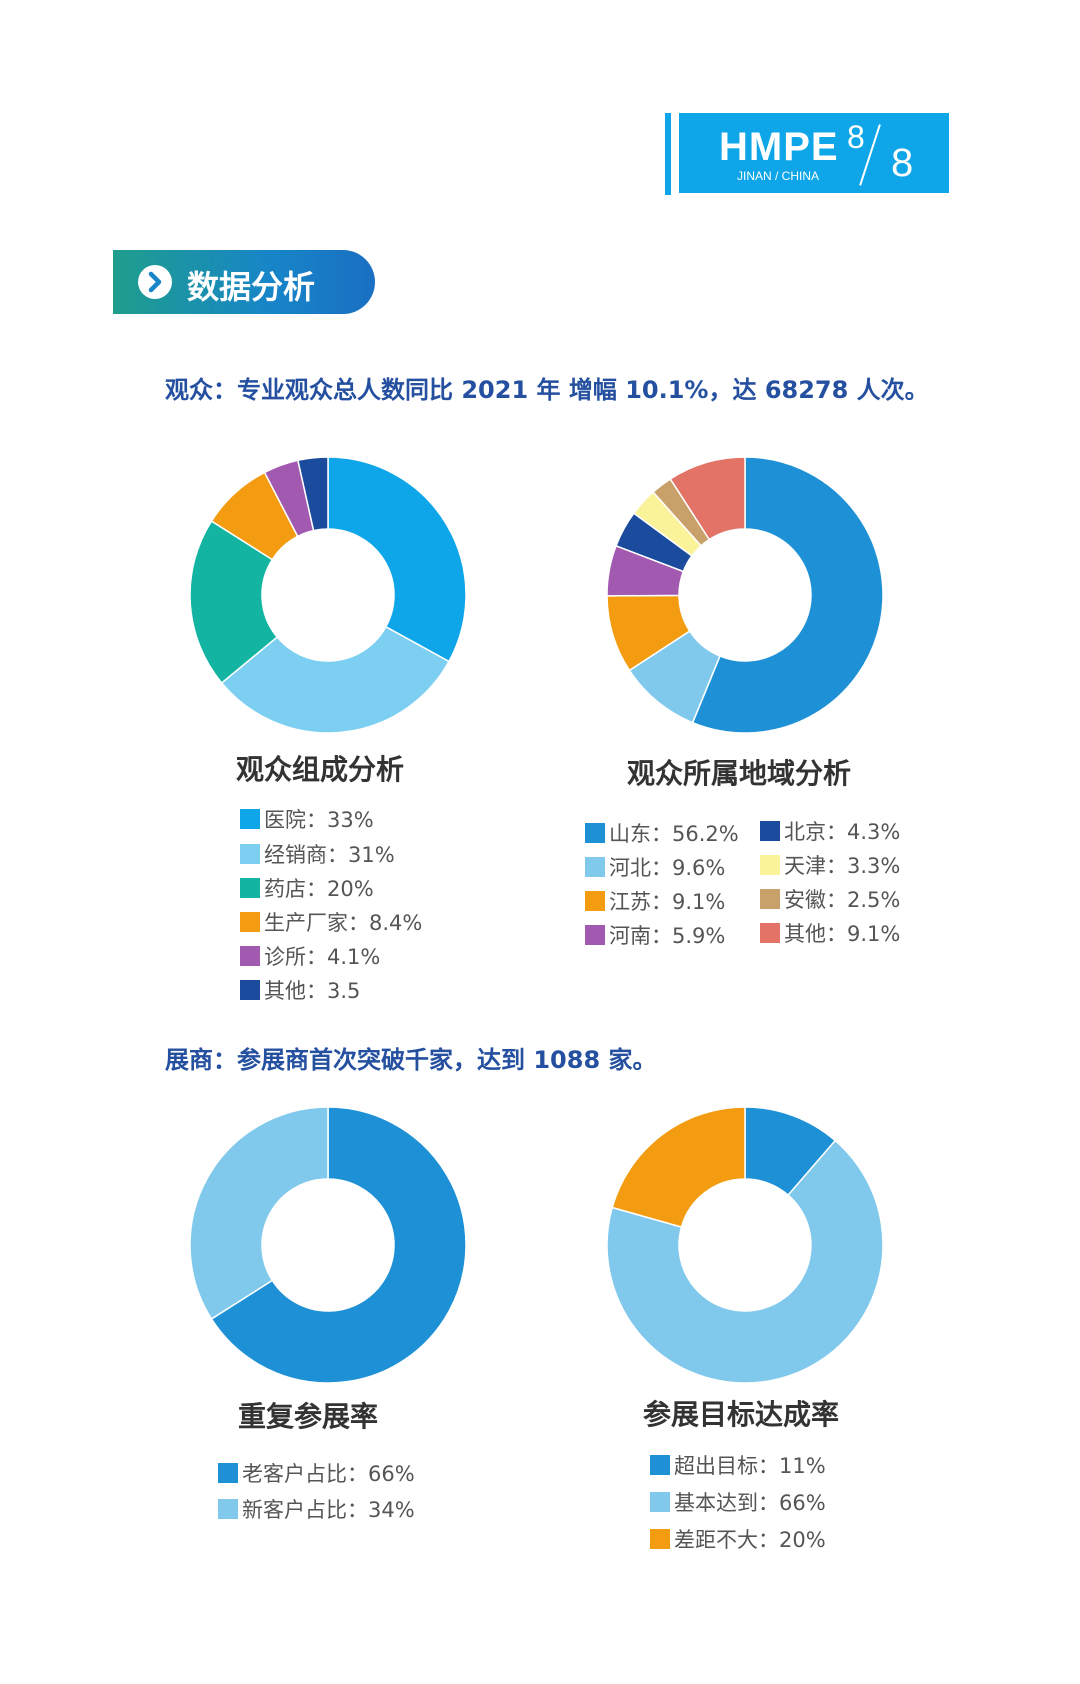  I want to click on legend-item: 经销商：31%, so click(317, 854).